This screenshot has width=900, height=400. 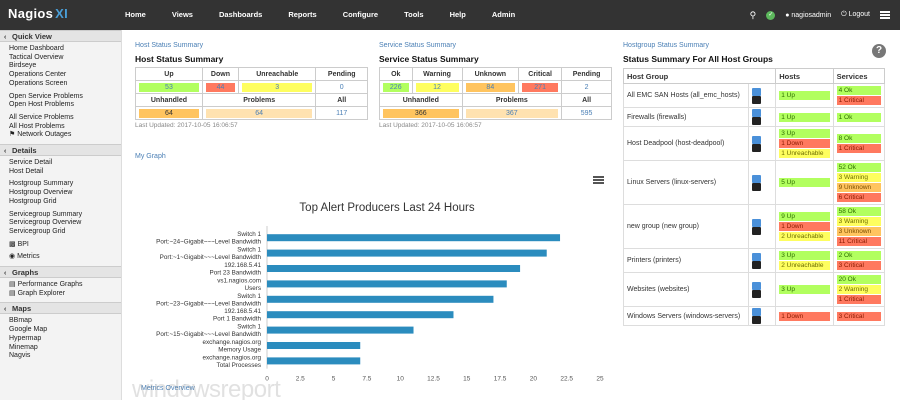 I want to click on hamburger-menu-icon, so click(x=885, y=15).